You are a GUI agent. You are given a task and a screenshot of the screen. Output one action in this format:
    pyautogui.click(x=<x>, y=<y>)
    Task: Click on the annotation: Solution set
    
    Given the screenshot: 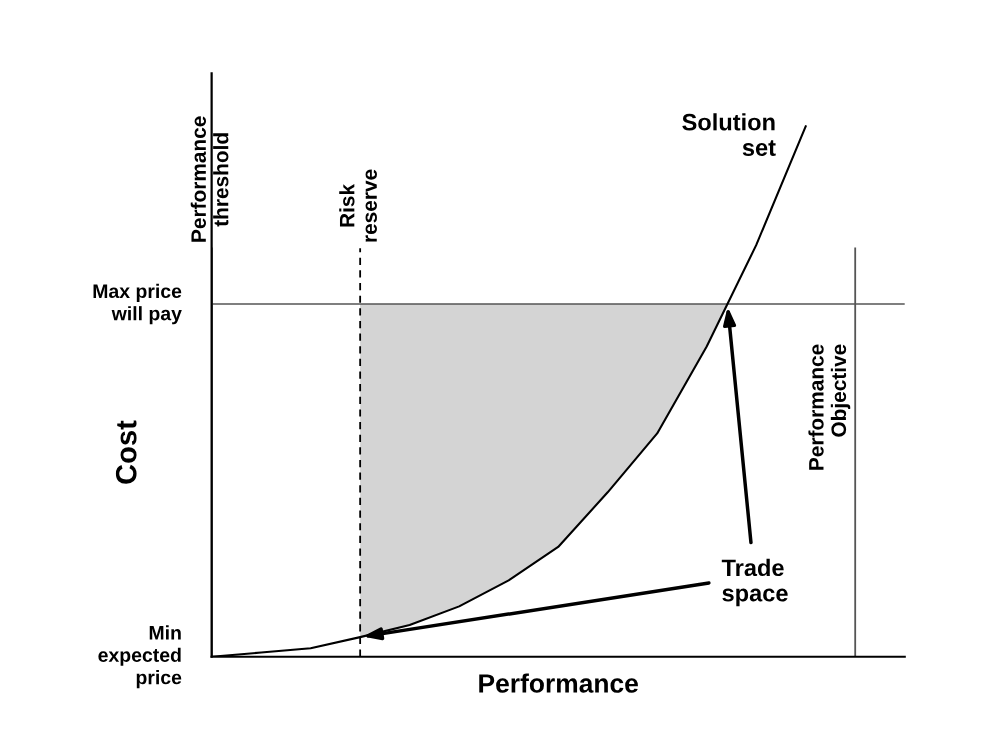 What is the action you would take?
    pyautogui.click(x=729, y=135)
    